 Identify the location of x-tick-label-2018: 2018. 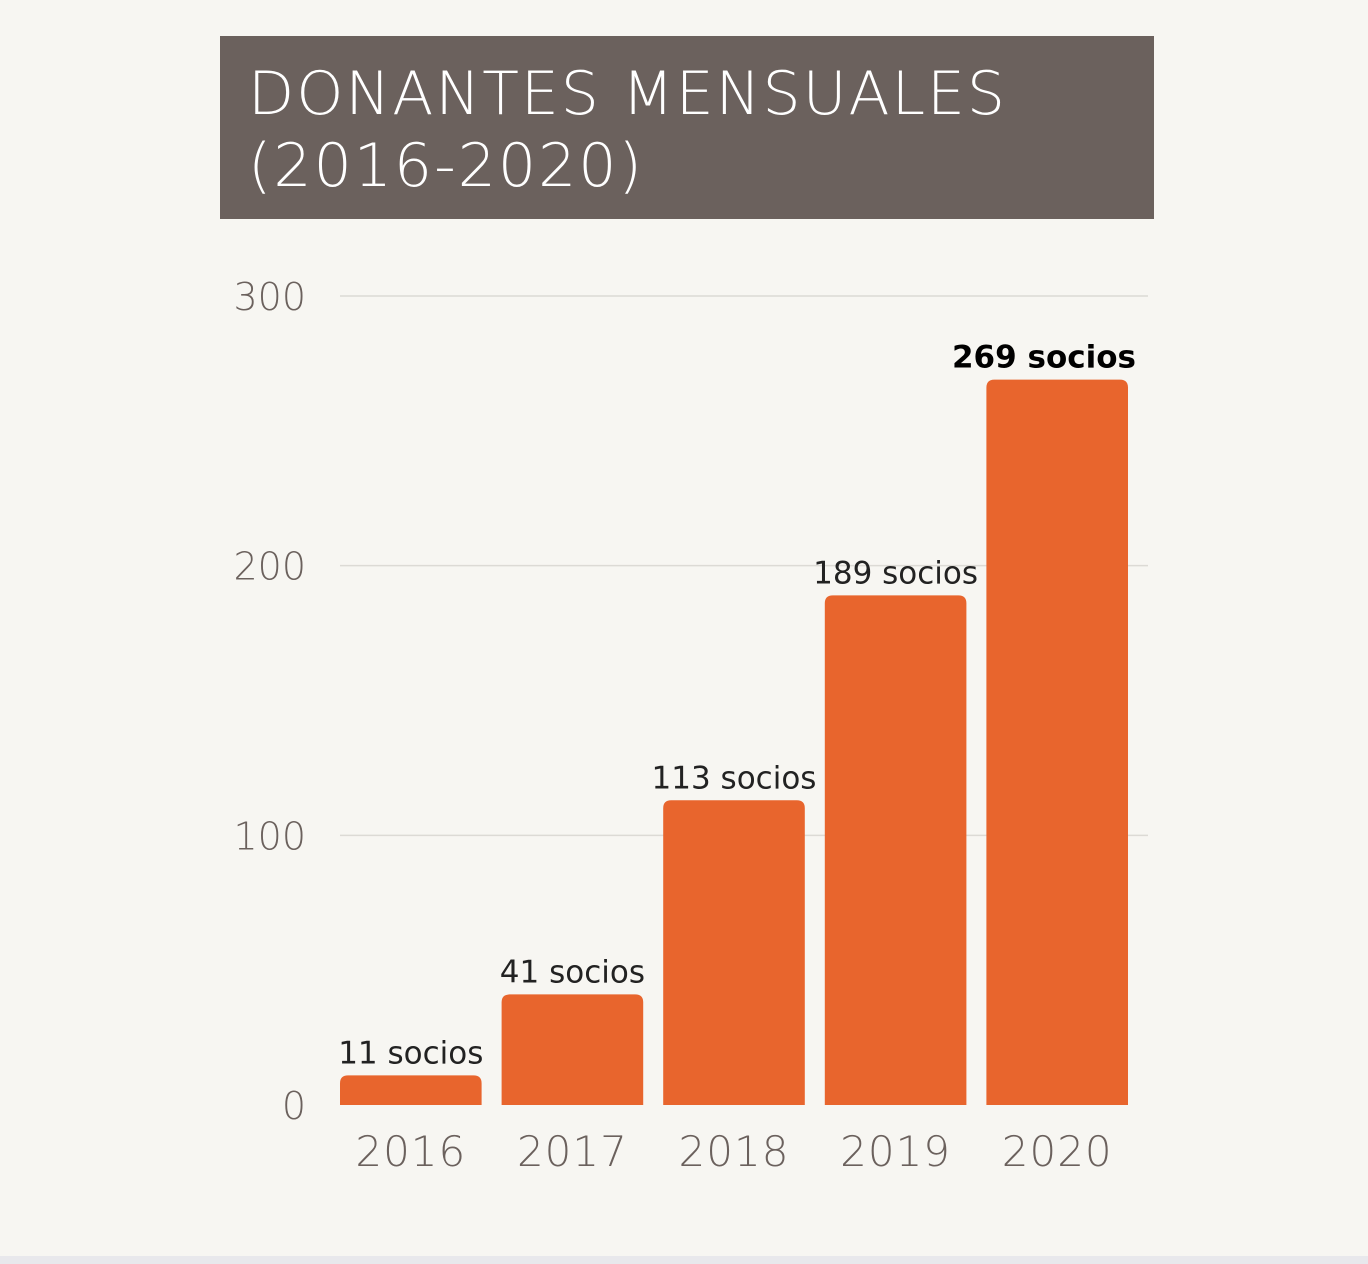
(734, 1151).